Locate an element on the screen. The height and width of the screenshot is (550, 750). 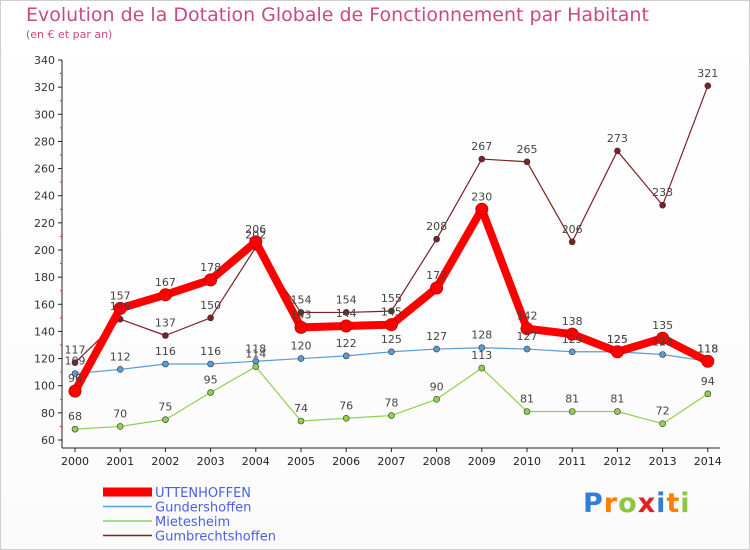
data-label: 144 is located at coordinates (346, 313).